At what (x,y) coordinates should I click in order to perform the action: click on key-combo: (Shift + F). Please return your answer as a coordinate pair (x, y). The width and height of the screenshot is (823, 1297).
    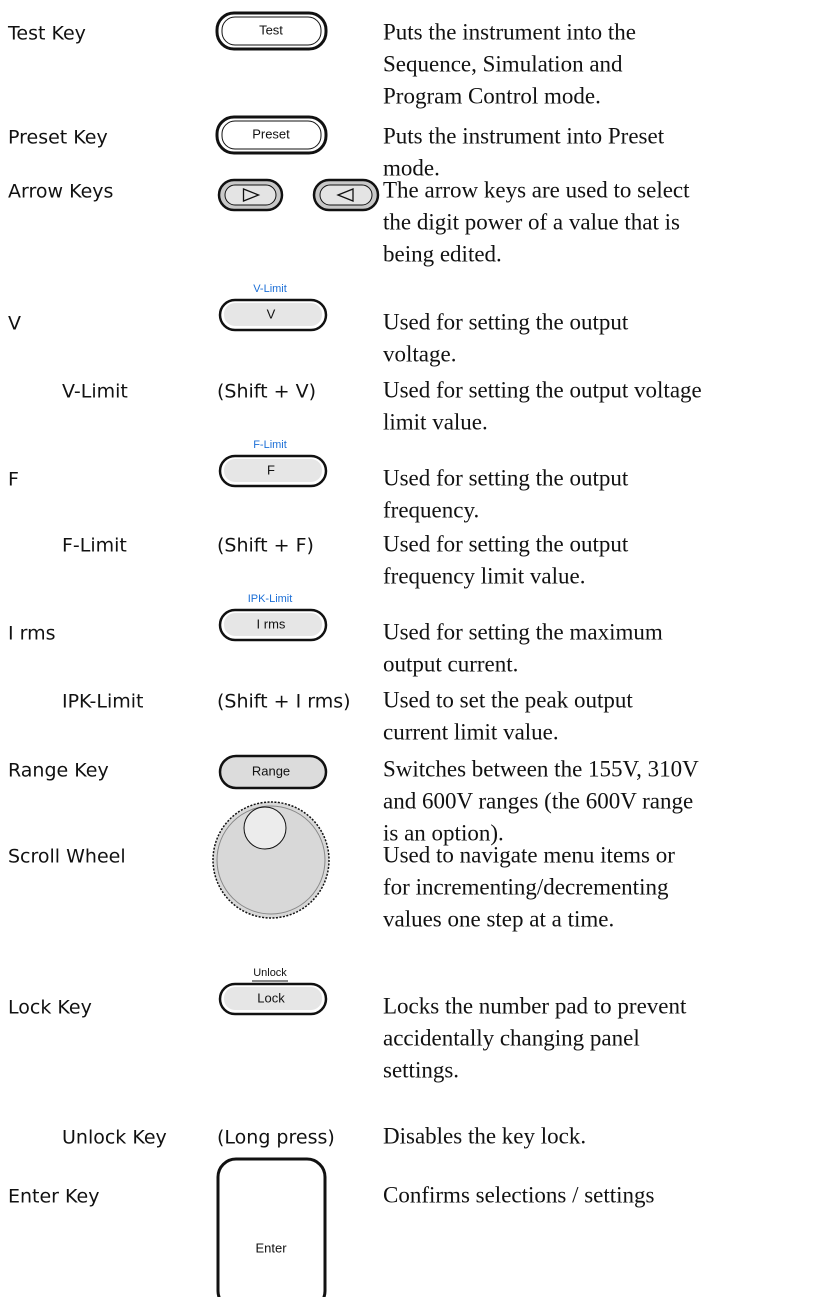
    Looking at the image, I should click on (265, 546).